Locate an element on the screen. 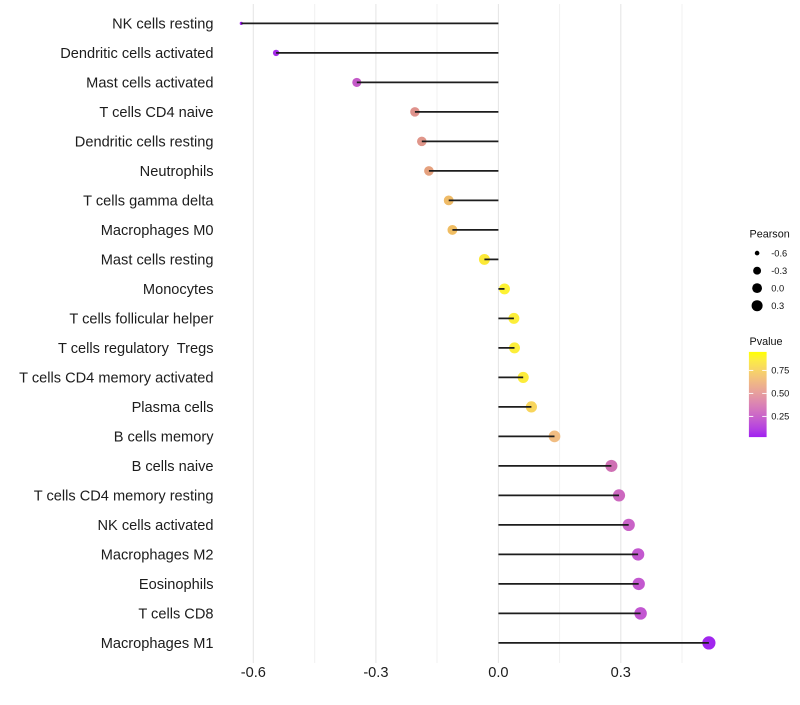  svg-text: T cells CD8 is located at coordinates (175, 614).